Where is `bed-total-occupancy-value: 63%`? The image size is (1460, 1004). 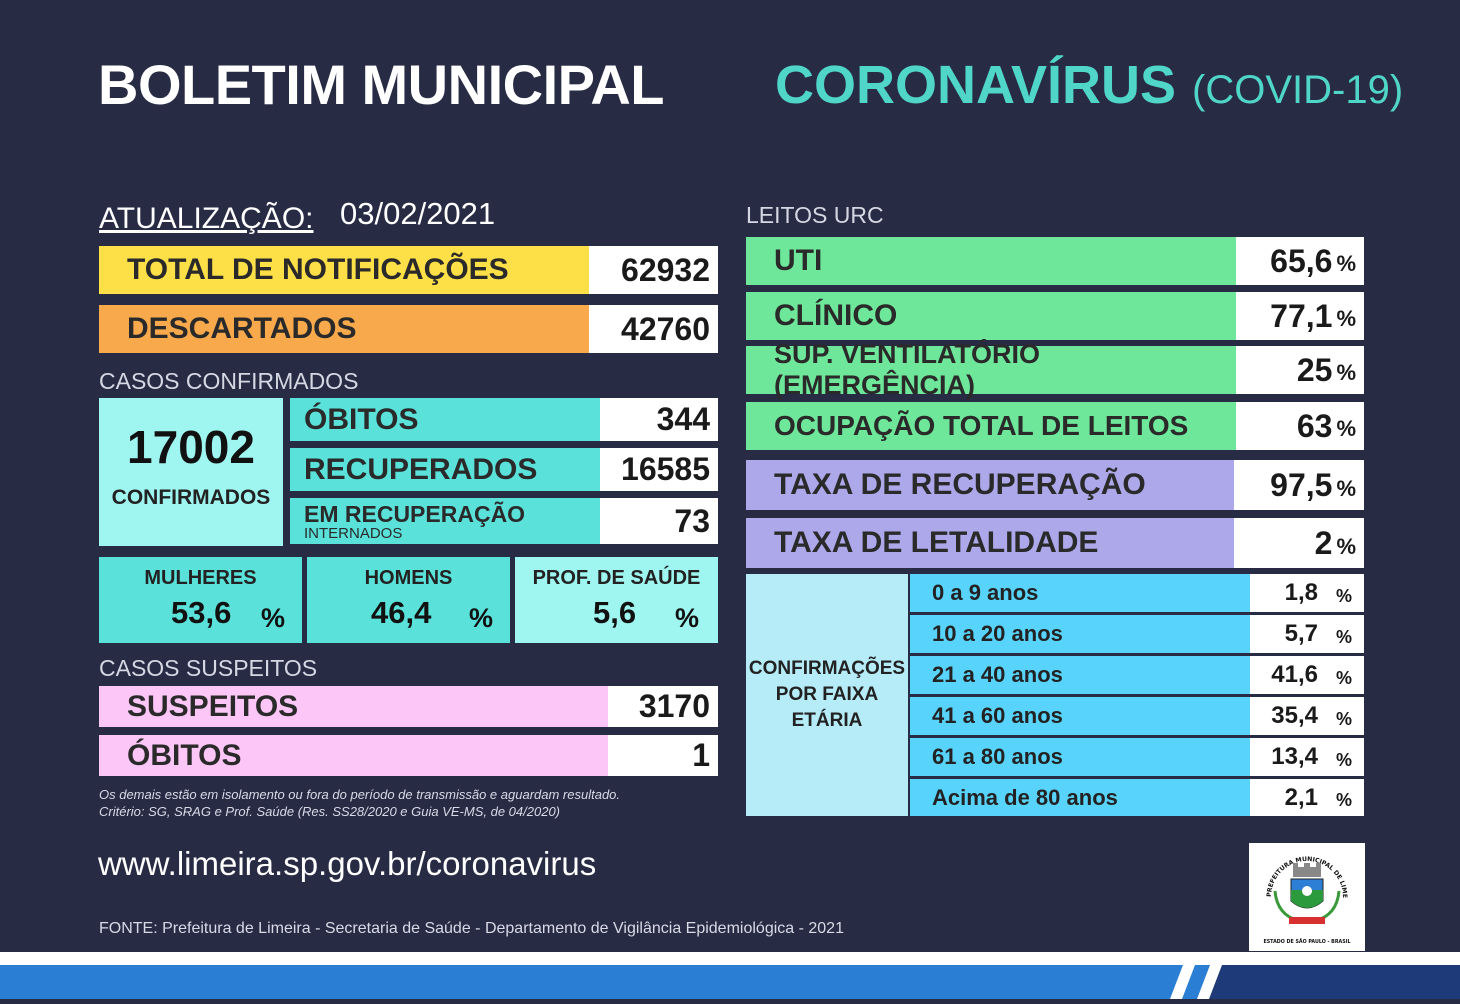
bed-total-occupancy-value: 63% is located at coordinates (1300, 426).